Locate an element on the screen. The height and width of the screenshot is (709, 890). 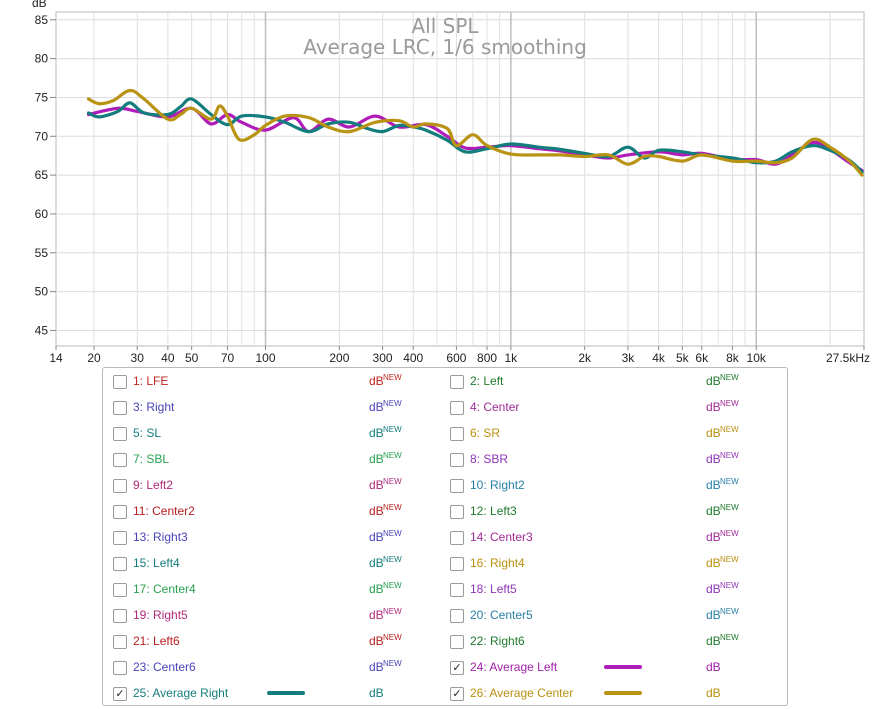
legend-item-14-center3: 14: Center3 dB NEW is located at coordinates (615, 539).